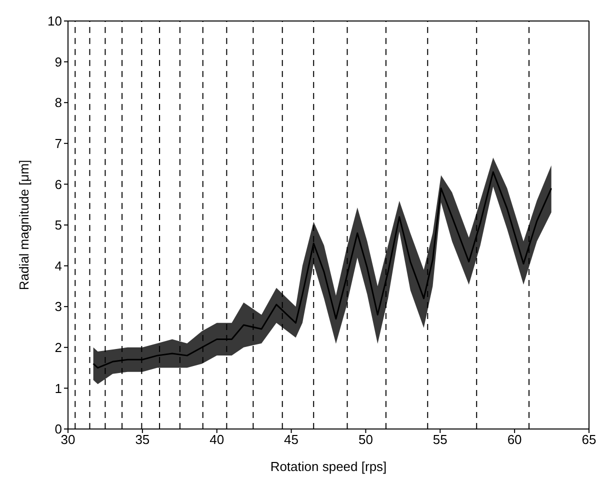 The height and width of the screenshot is (485, 608). Describe the element at coordinates (55, 21) in the screenshot. I see `y-tick-label: 10` at that location.